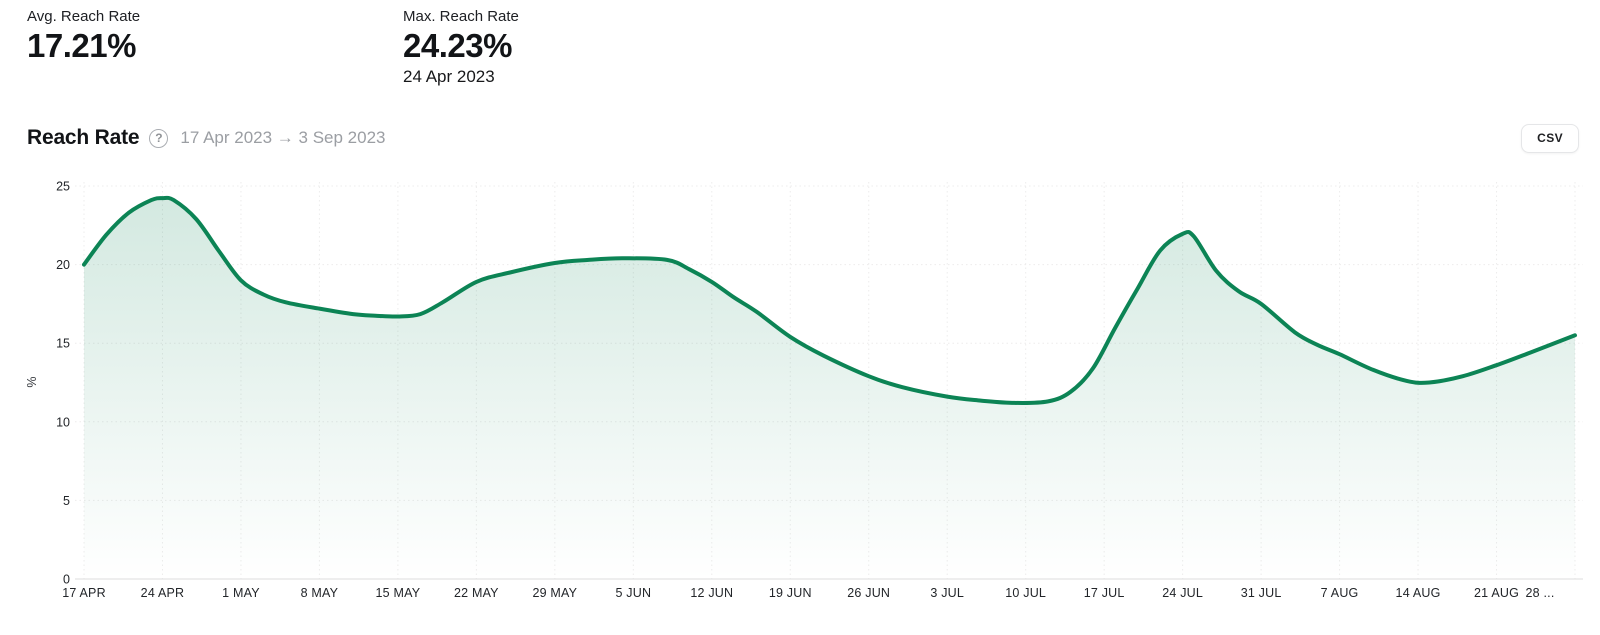 This screenshot has height=635, width=1600. I want to click on x-tick-label: 31 JUL, so click(1261, 593).